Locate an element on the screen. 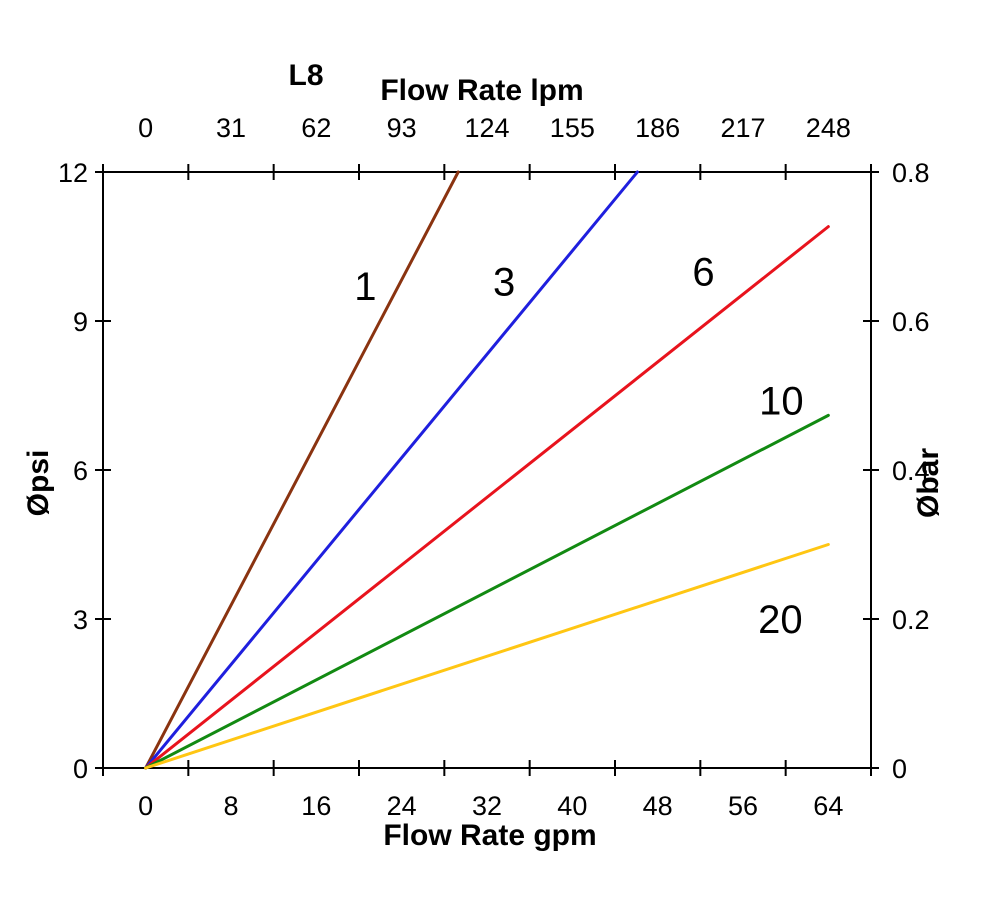 This screenshot has height=908, width=990. left-tick-label: 6 is located at coordinates (80, 471).